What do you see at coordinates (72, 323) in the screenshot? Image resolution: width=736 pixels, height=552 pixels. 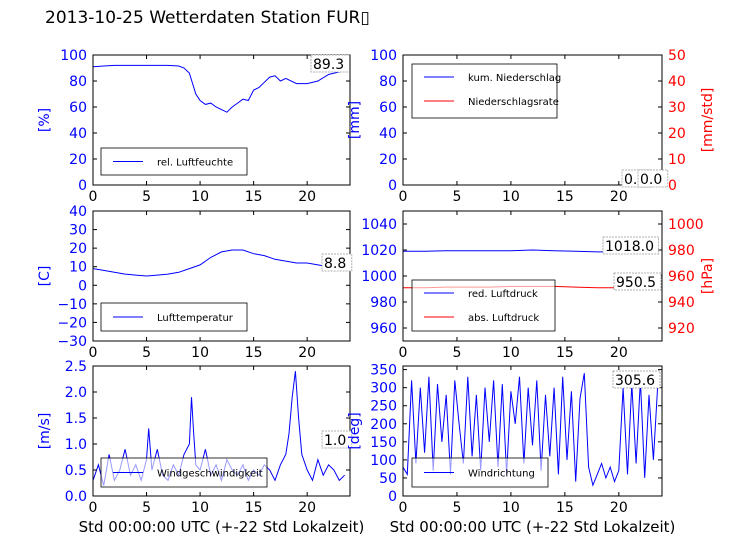 I see `y-tick-label: −20` at bounding box center [72, 323].